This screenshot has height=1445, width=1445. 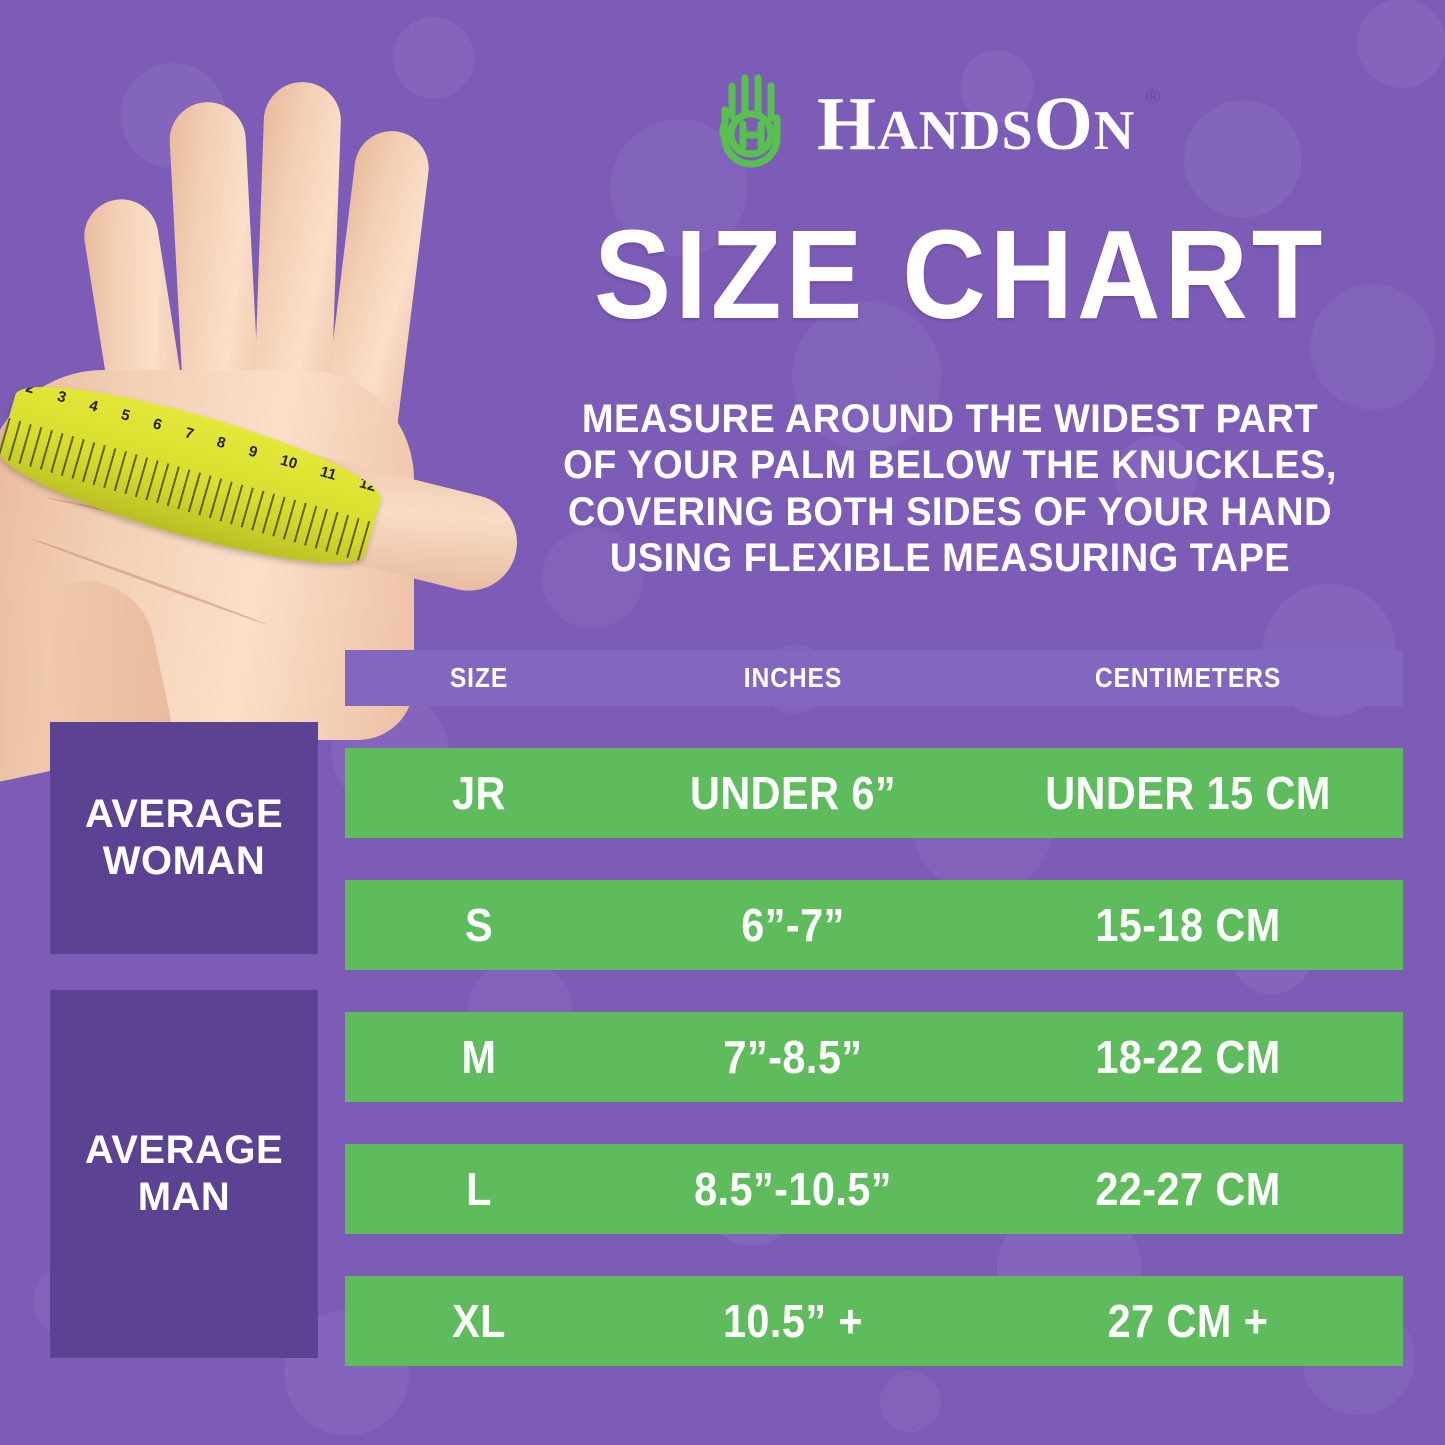 What do you see at coordinates (950, 465) in the screenshot?
I see `instruction-line: OF YOUR PALM BELOW THE KNUCKLES,` at bounding box center [950, 465].